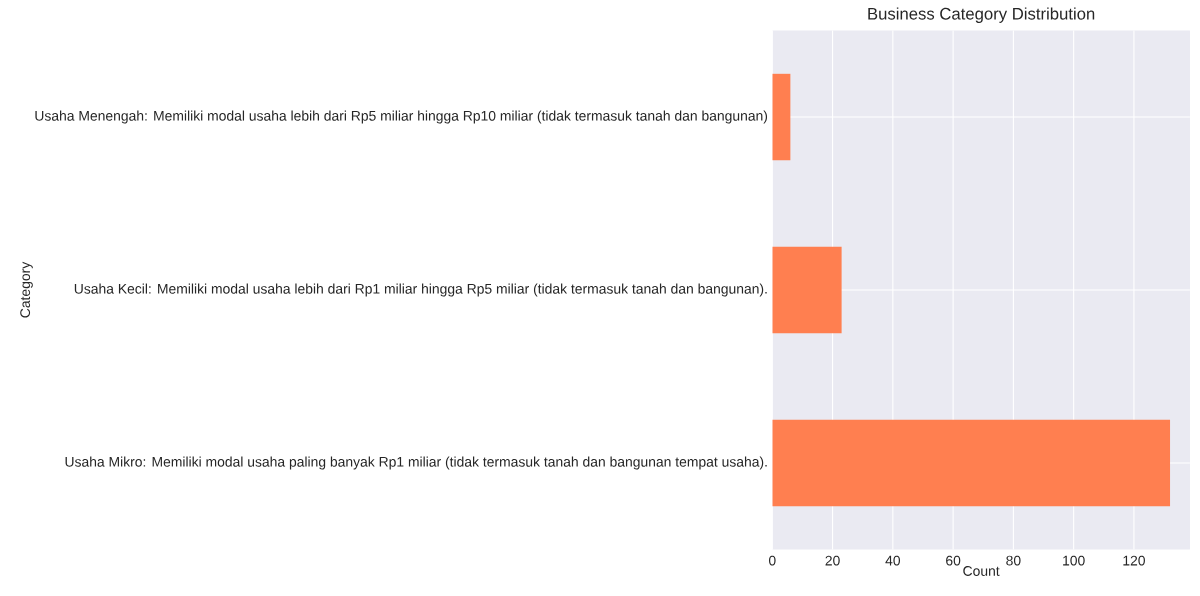  Describe the element at coordinates (26, 289) in the screenshot. I see `y-axis-title: Category` at that location.